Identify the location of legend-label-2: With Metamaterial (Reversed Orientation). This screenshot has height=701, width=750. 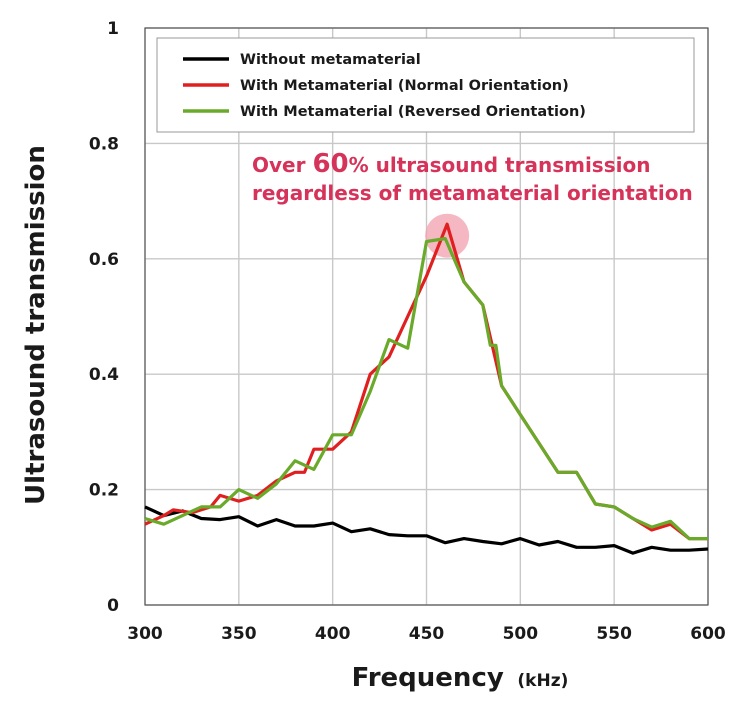
(413, 112).